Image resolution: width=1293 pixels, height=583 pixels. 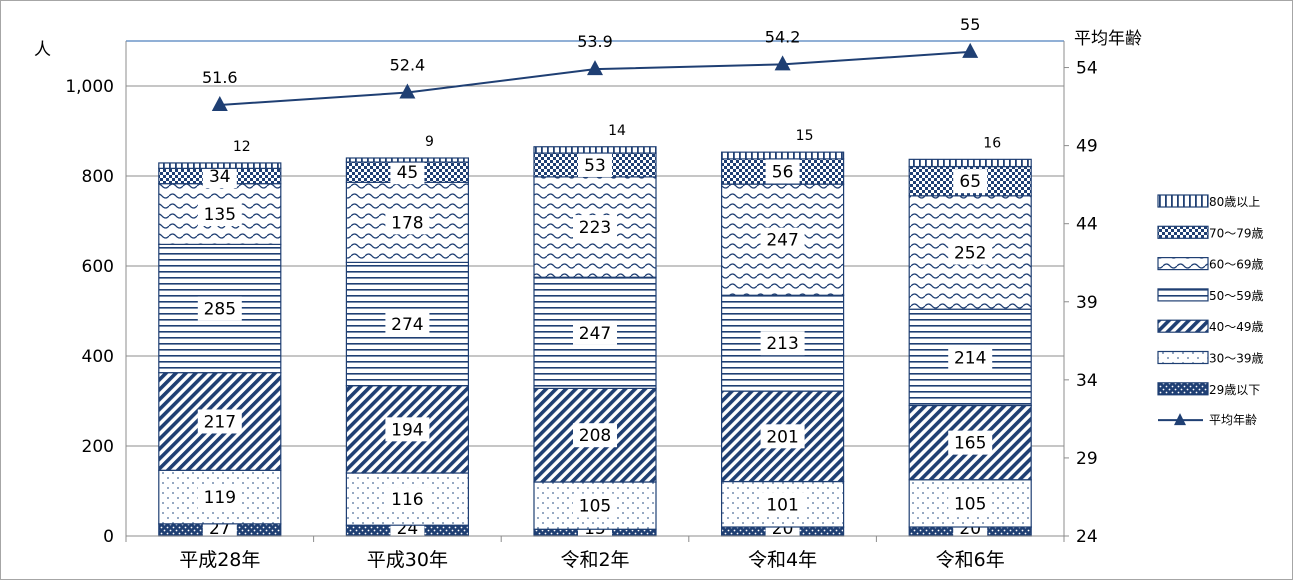 I want to click on y2-tick-label: 54, so click(x=1087, y=69).